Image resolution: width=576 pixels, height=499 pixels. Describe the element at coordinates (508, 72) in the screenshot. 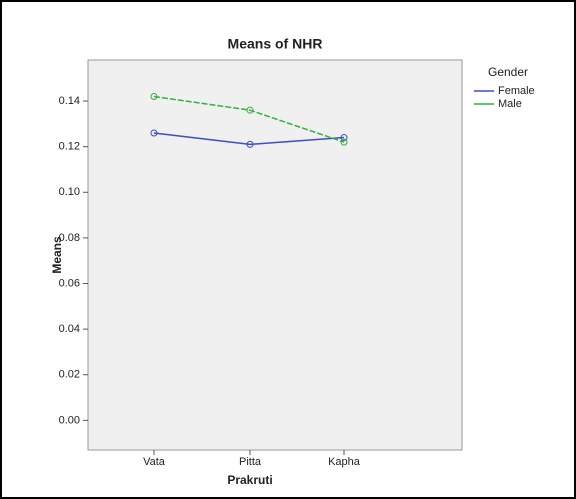

I see `legend-title: Gender` at that location.